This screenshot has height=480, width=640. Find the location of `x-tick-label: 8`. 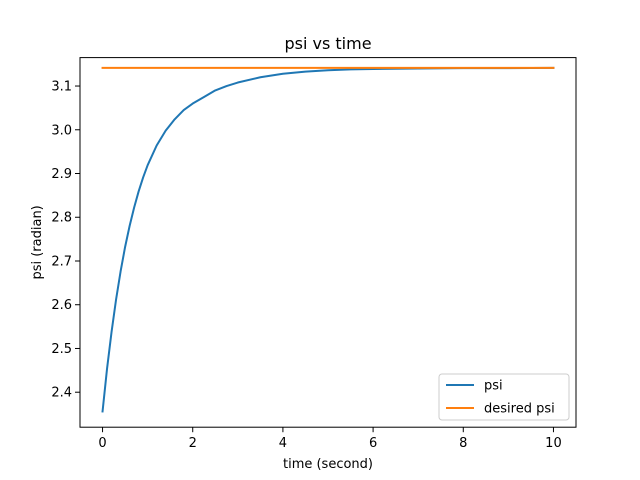

x-tick-label: 8 is located at coordinates (463, 443).